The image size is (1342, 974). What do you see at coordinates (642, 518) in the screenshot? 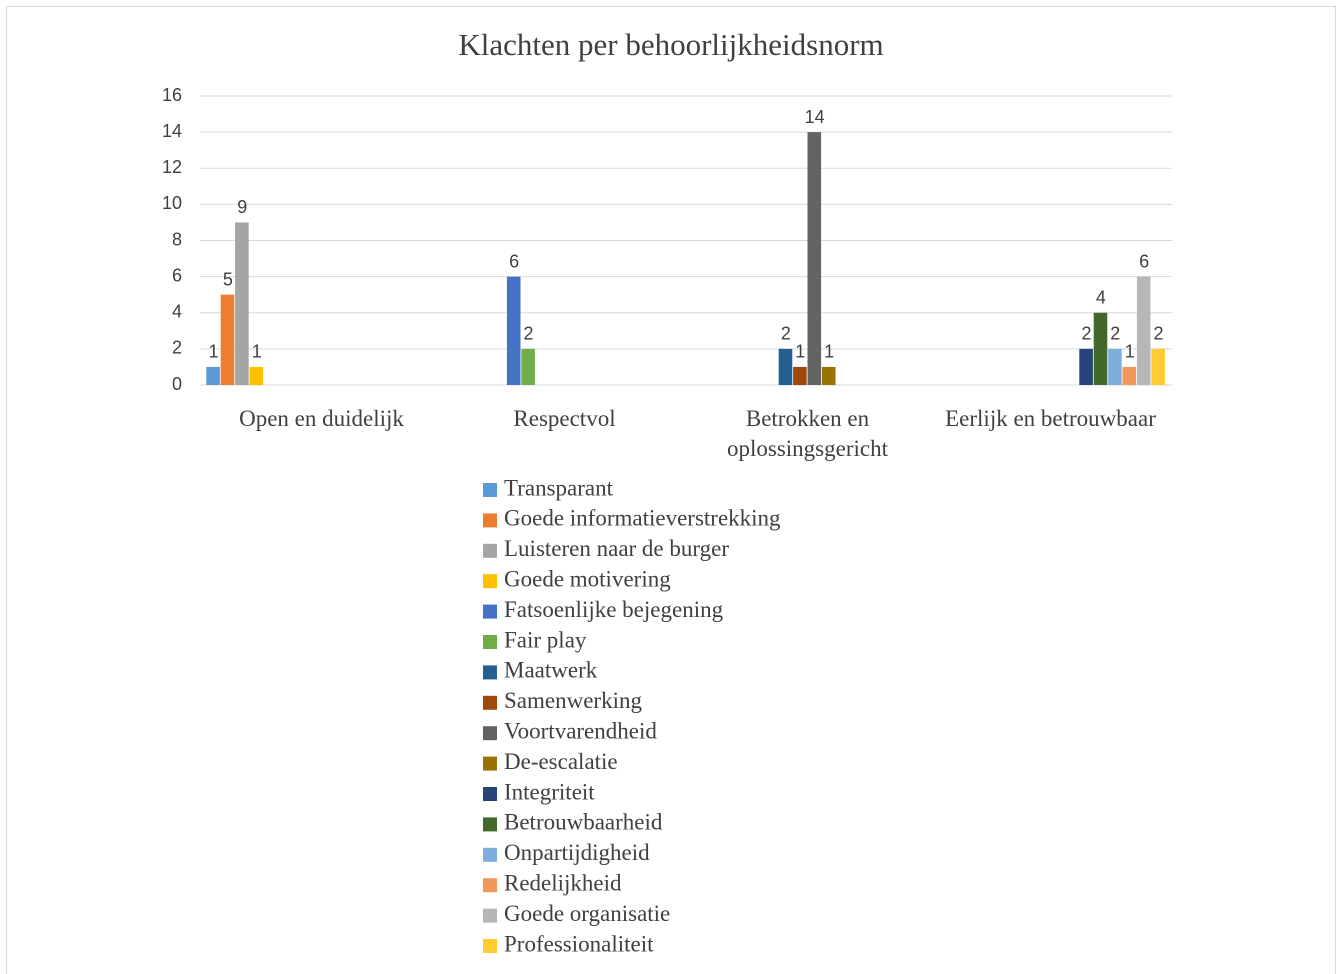
I see `legend-label: Goede informatieverstrekking` at bounding box center [642, 518].